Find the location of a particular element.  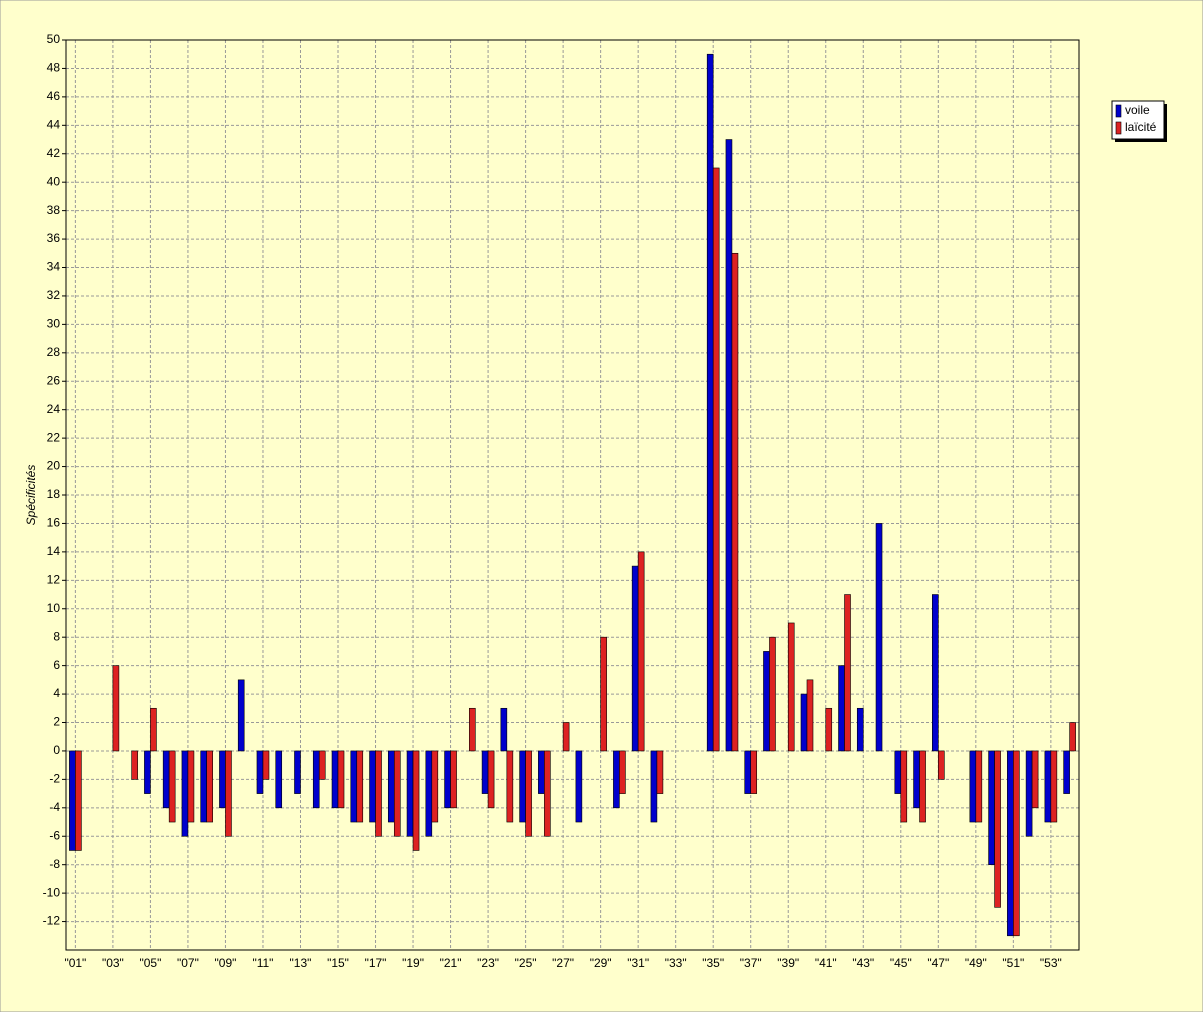

x-tick-label: "33" is located at coordinates (676, 963).